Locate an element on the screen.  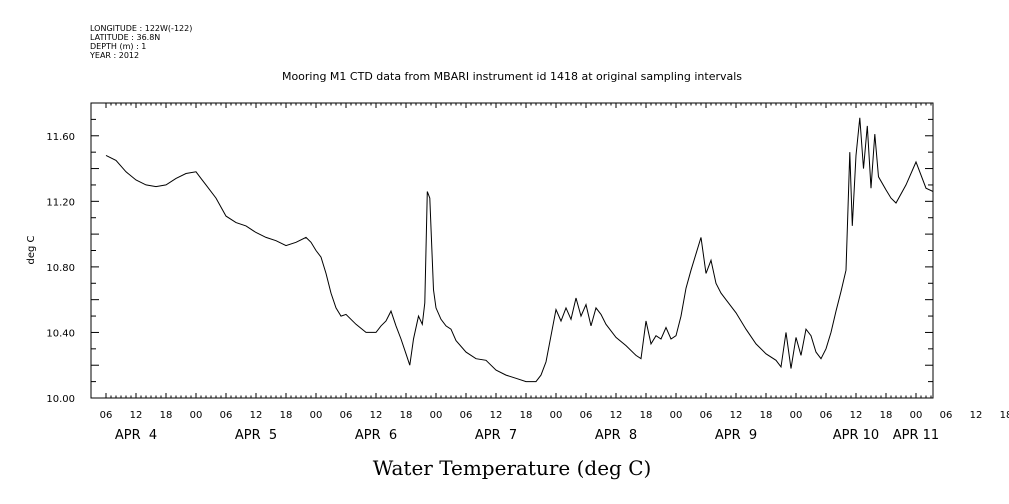
day-label: APR 7 is located at coordinates (496, 435).